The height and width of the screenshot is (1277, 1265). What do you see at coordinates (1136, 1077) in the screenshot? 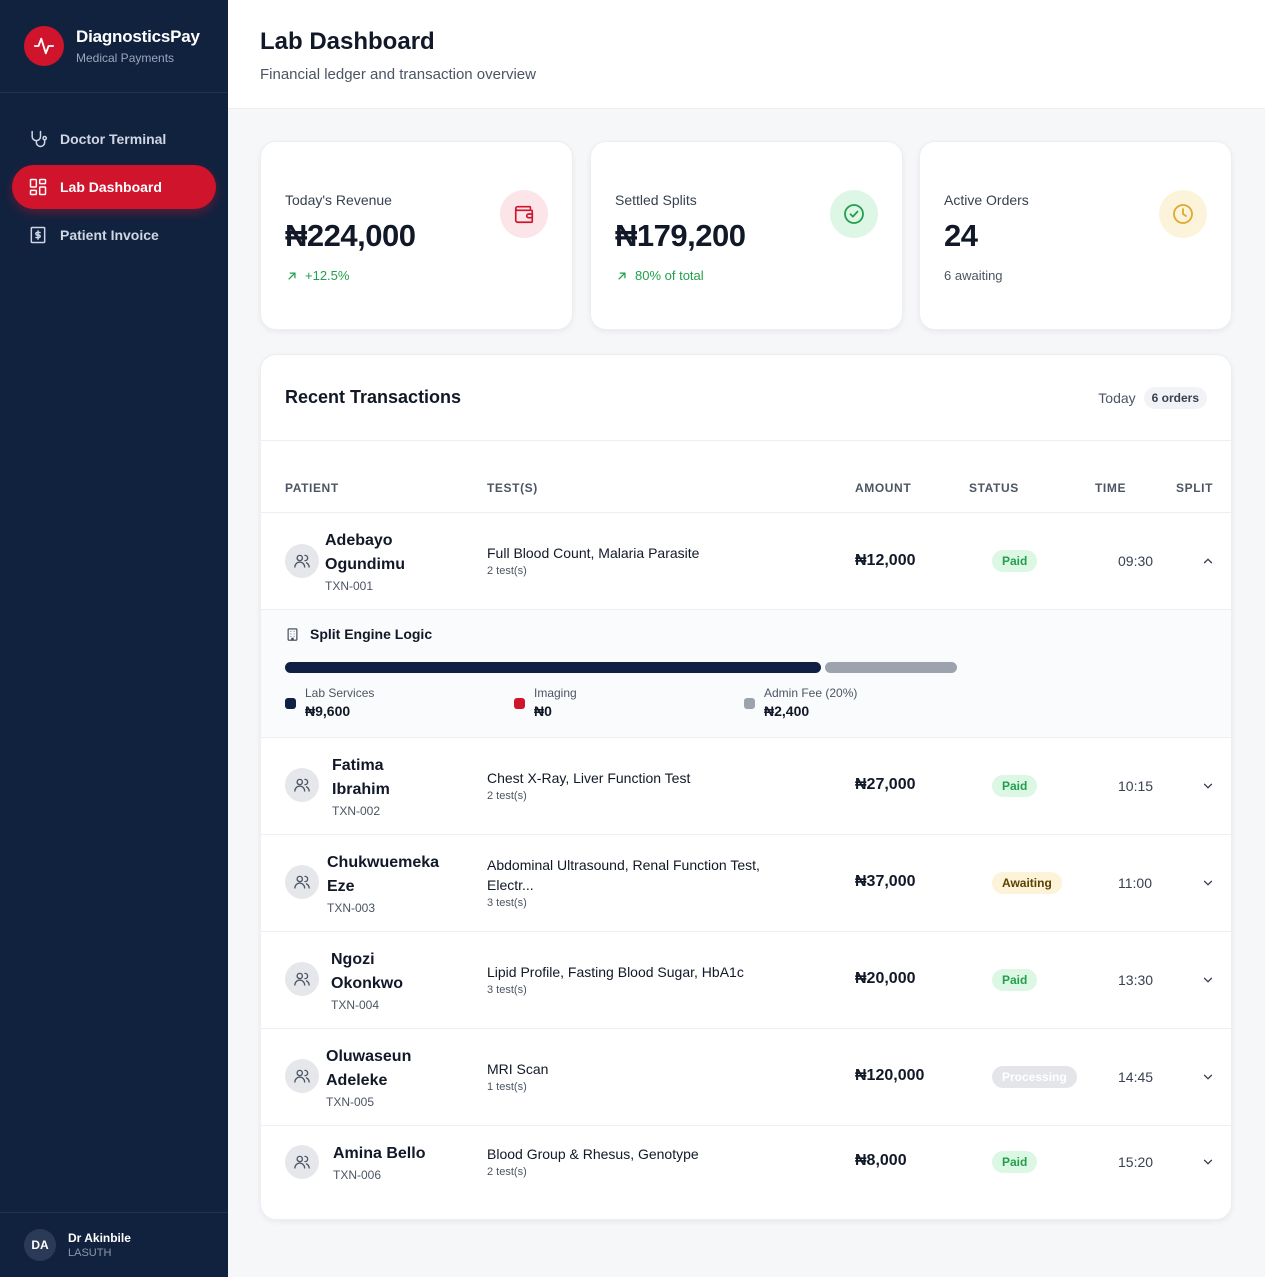
I see `time: 14:45` at bounding box center [1136, 1077].